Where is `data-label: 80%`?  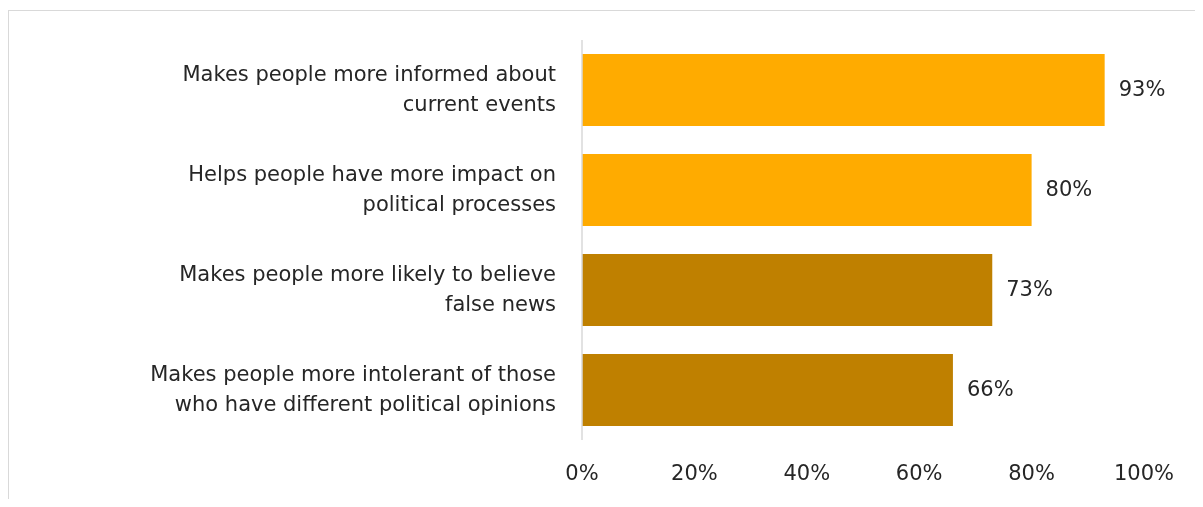 data-label: 80% is located at coordinates (1069, 189).